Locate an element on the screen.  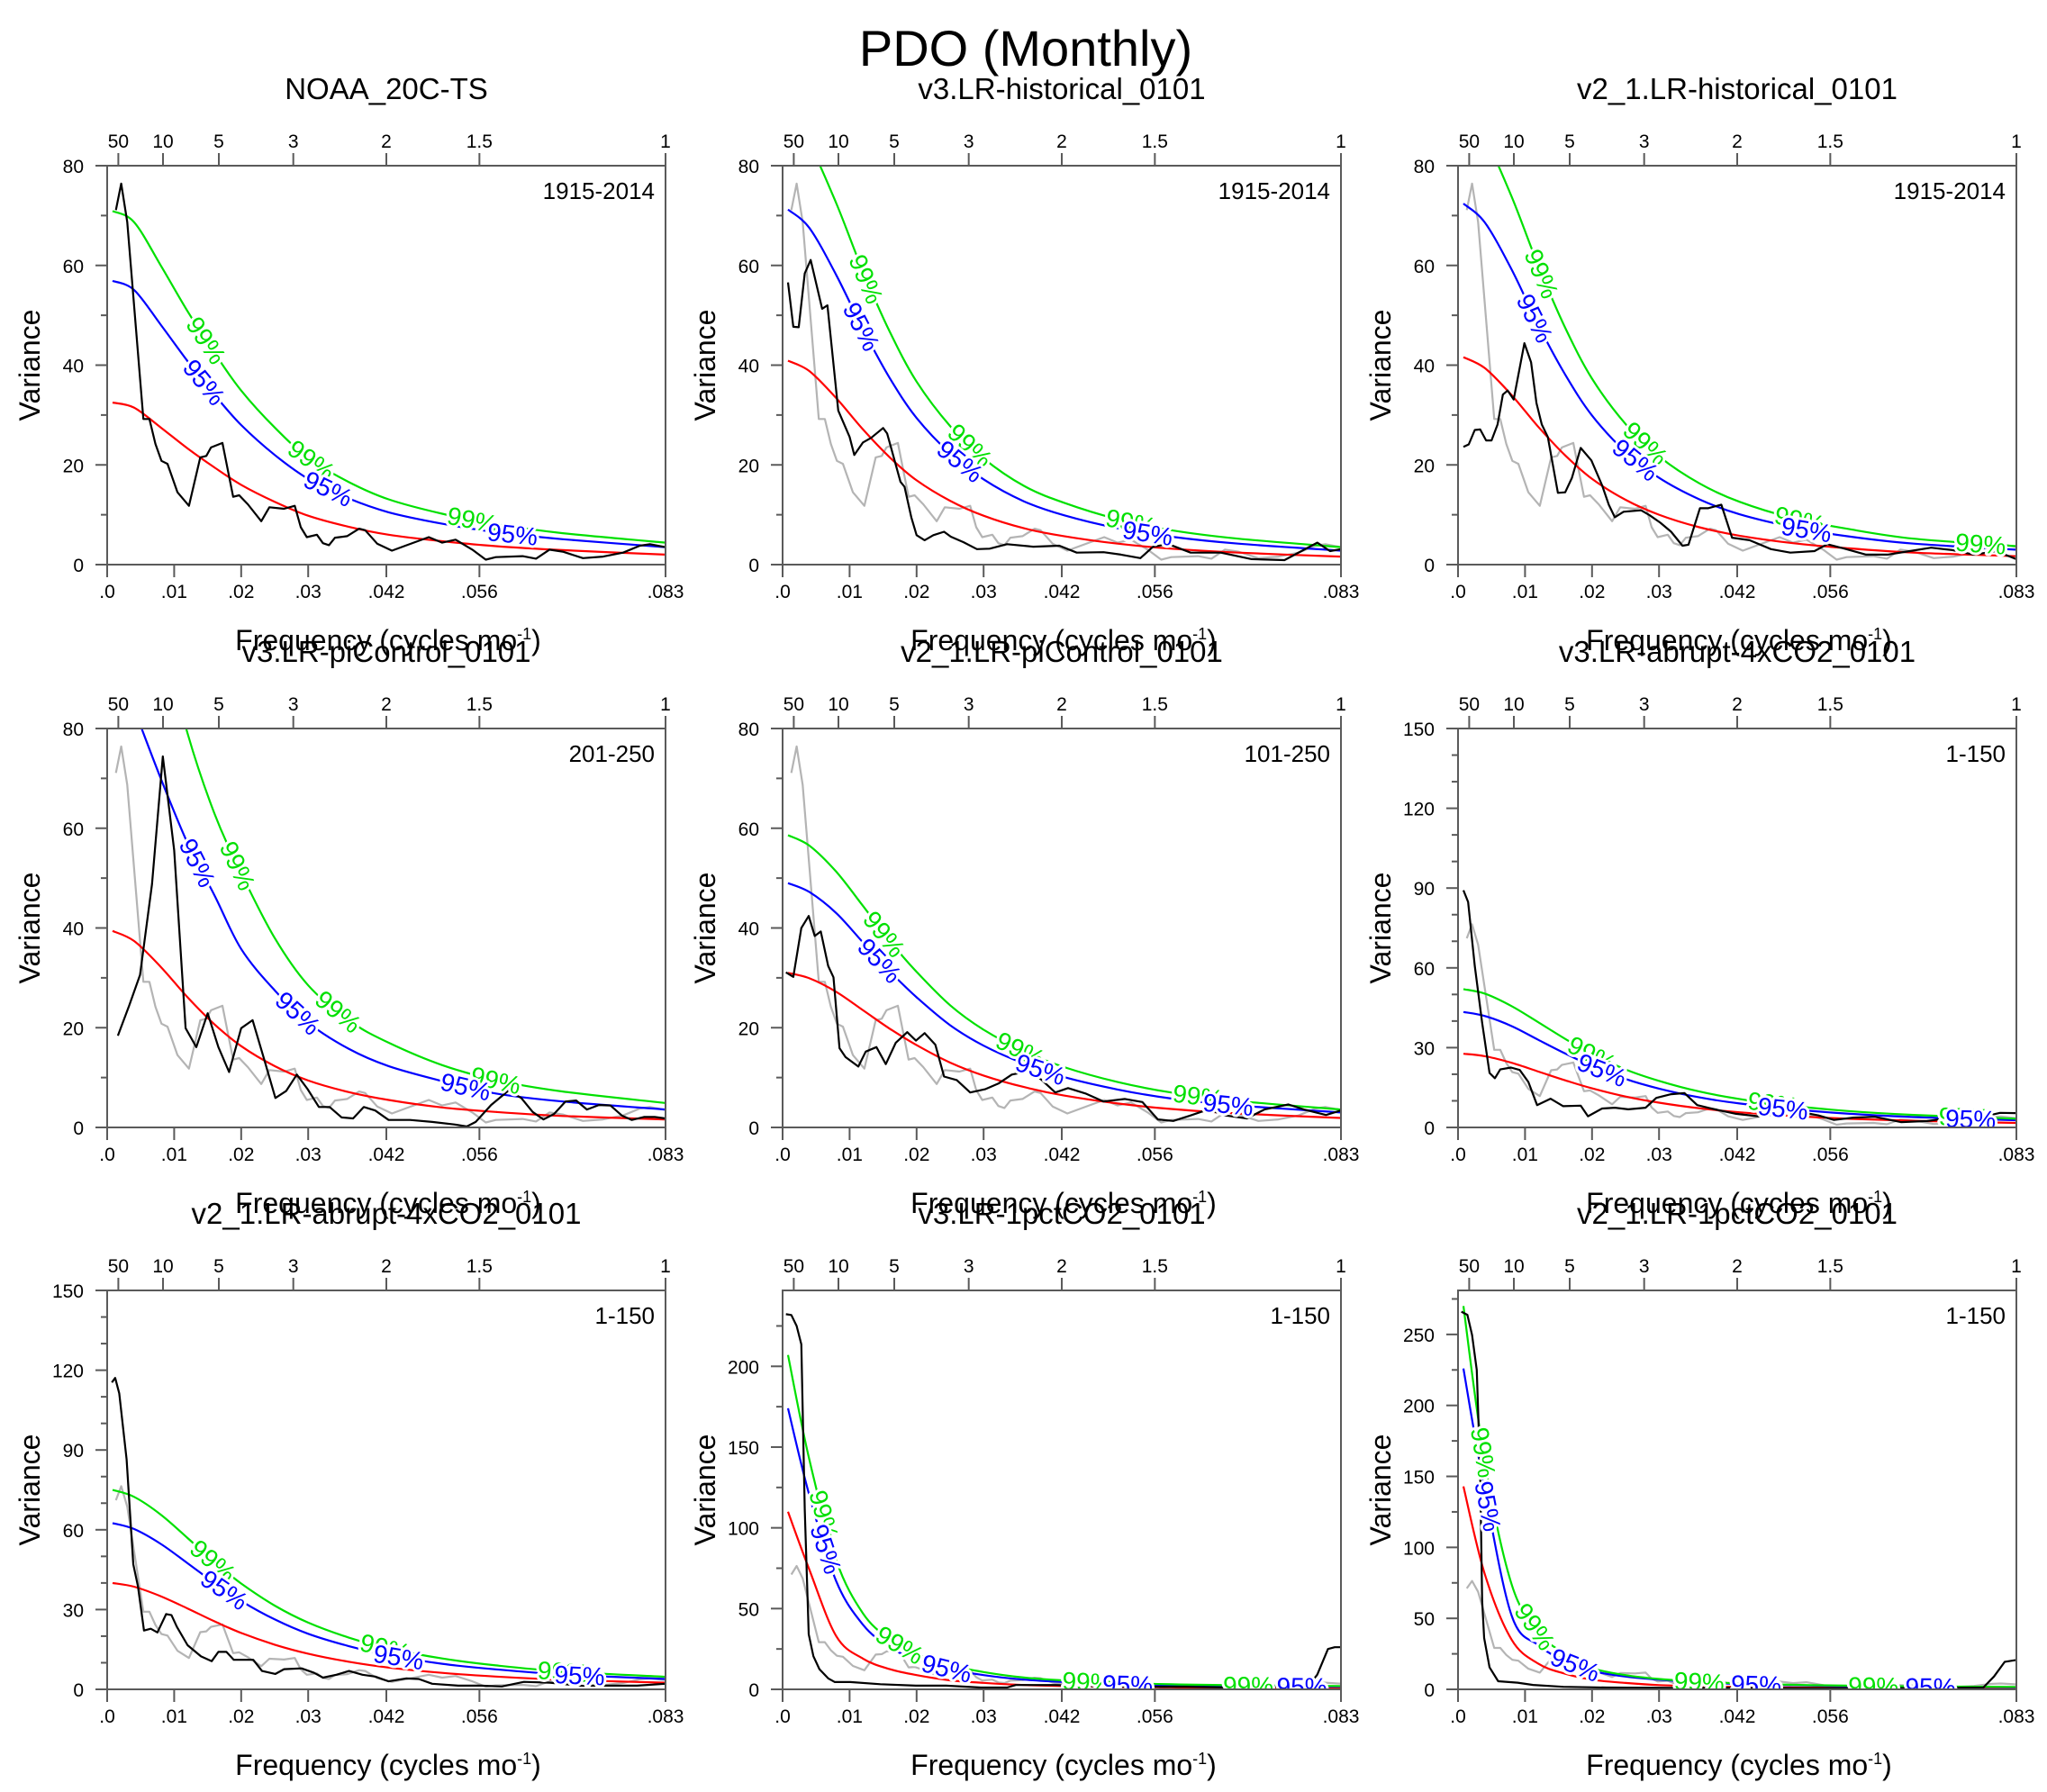
period-label: 201-250 is located at coordinates (612, 753).